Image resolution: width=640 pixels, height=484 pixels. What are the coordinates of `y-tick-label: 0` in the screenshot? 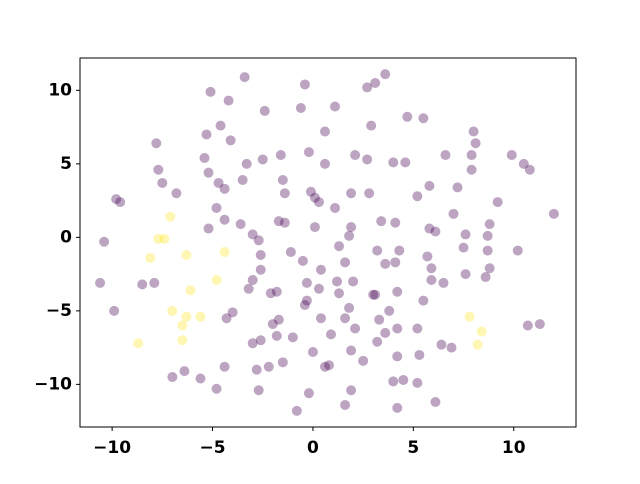 It's located at (66, 237).